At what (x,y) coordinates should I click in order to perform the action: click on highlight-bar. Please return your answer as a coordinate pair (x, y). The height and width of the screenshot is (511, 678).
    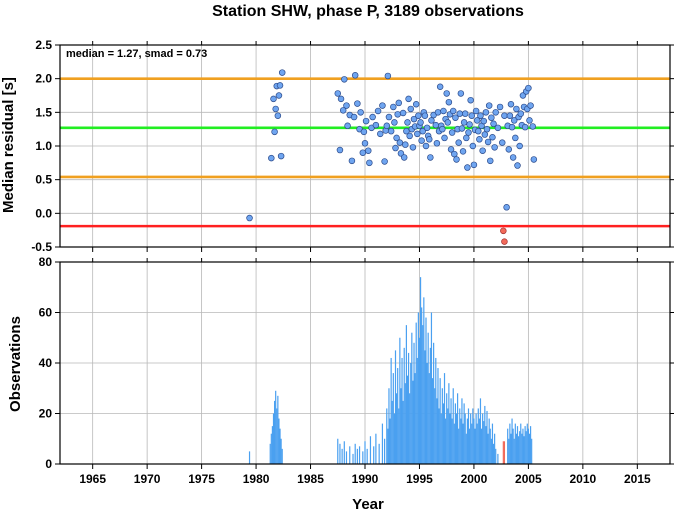
    Looking at the image, I should click on (503, 452).